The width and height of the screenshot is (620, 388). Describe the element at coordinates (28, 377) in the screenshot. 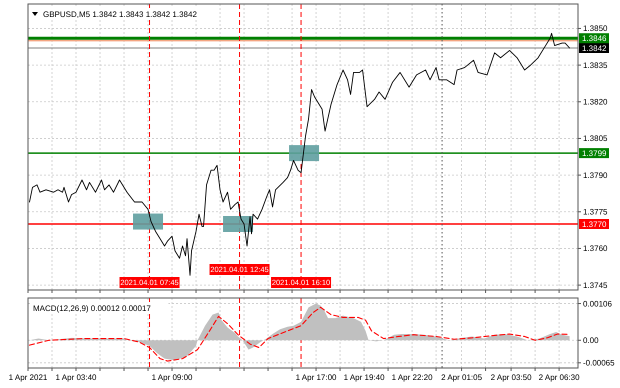

I see `x-tick-label: 1 Apr 2021` at that location.